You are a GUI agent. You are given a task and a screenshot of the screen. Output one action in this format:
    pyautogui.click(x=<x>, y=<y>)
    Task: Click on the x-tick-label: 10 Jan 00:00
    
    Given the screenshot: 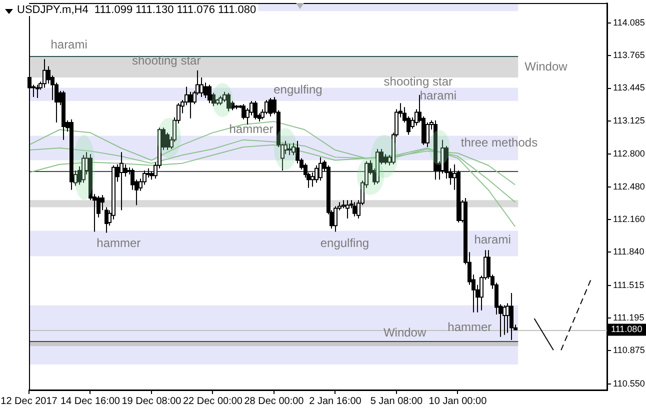 What is the action you would take?
    pyautogui.click(x=458, y=401)
    